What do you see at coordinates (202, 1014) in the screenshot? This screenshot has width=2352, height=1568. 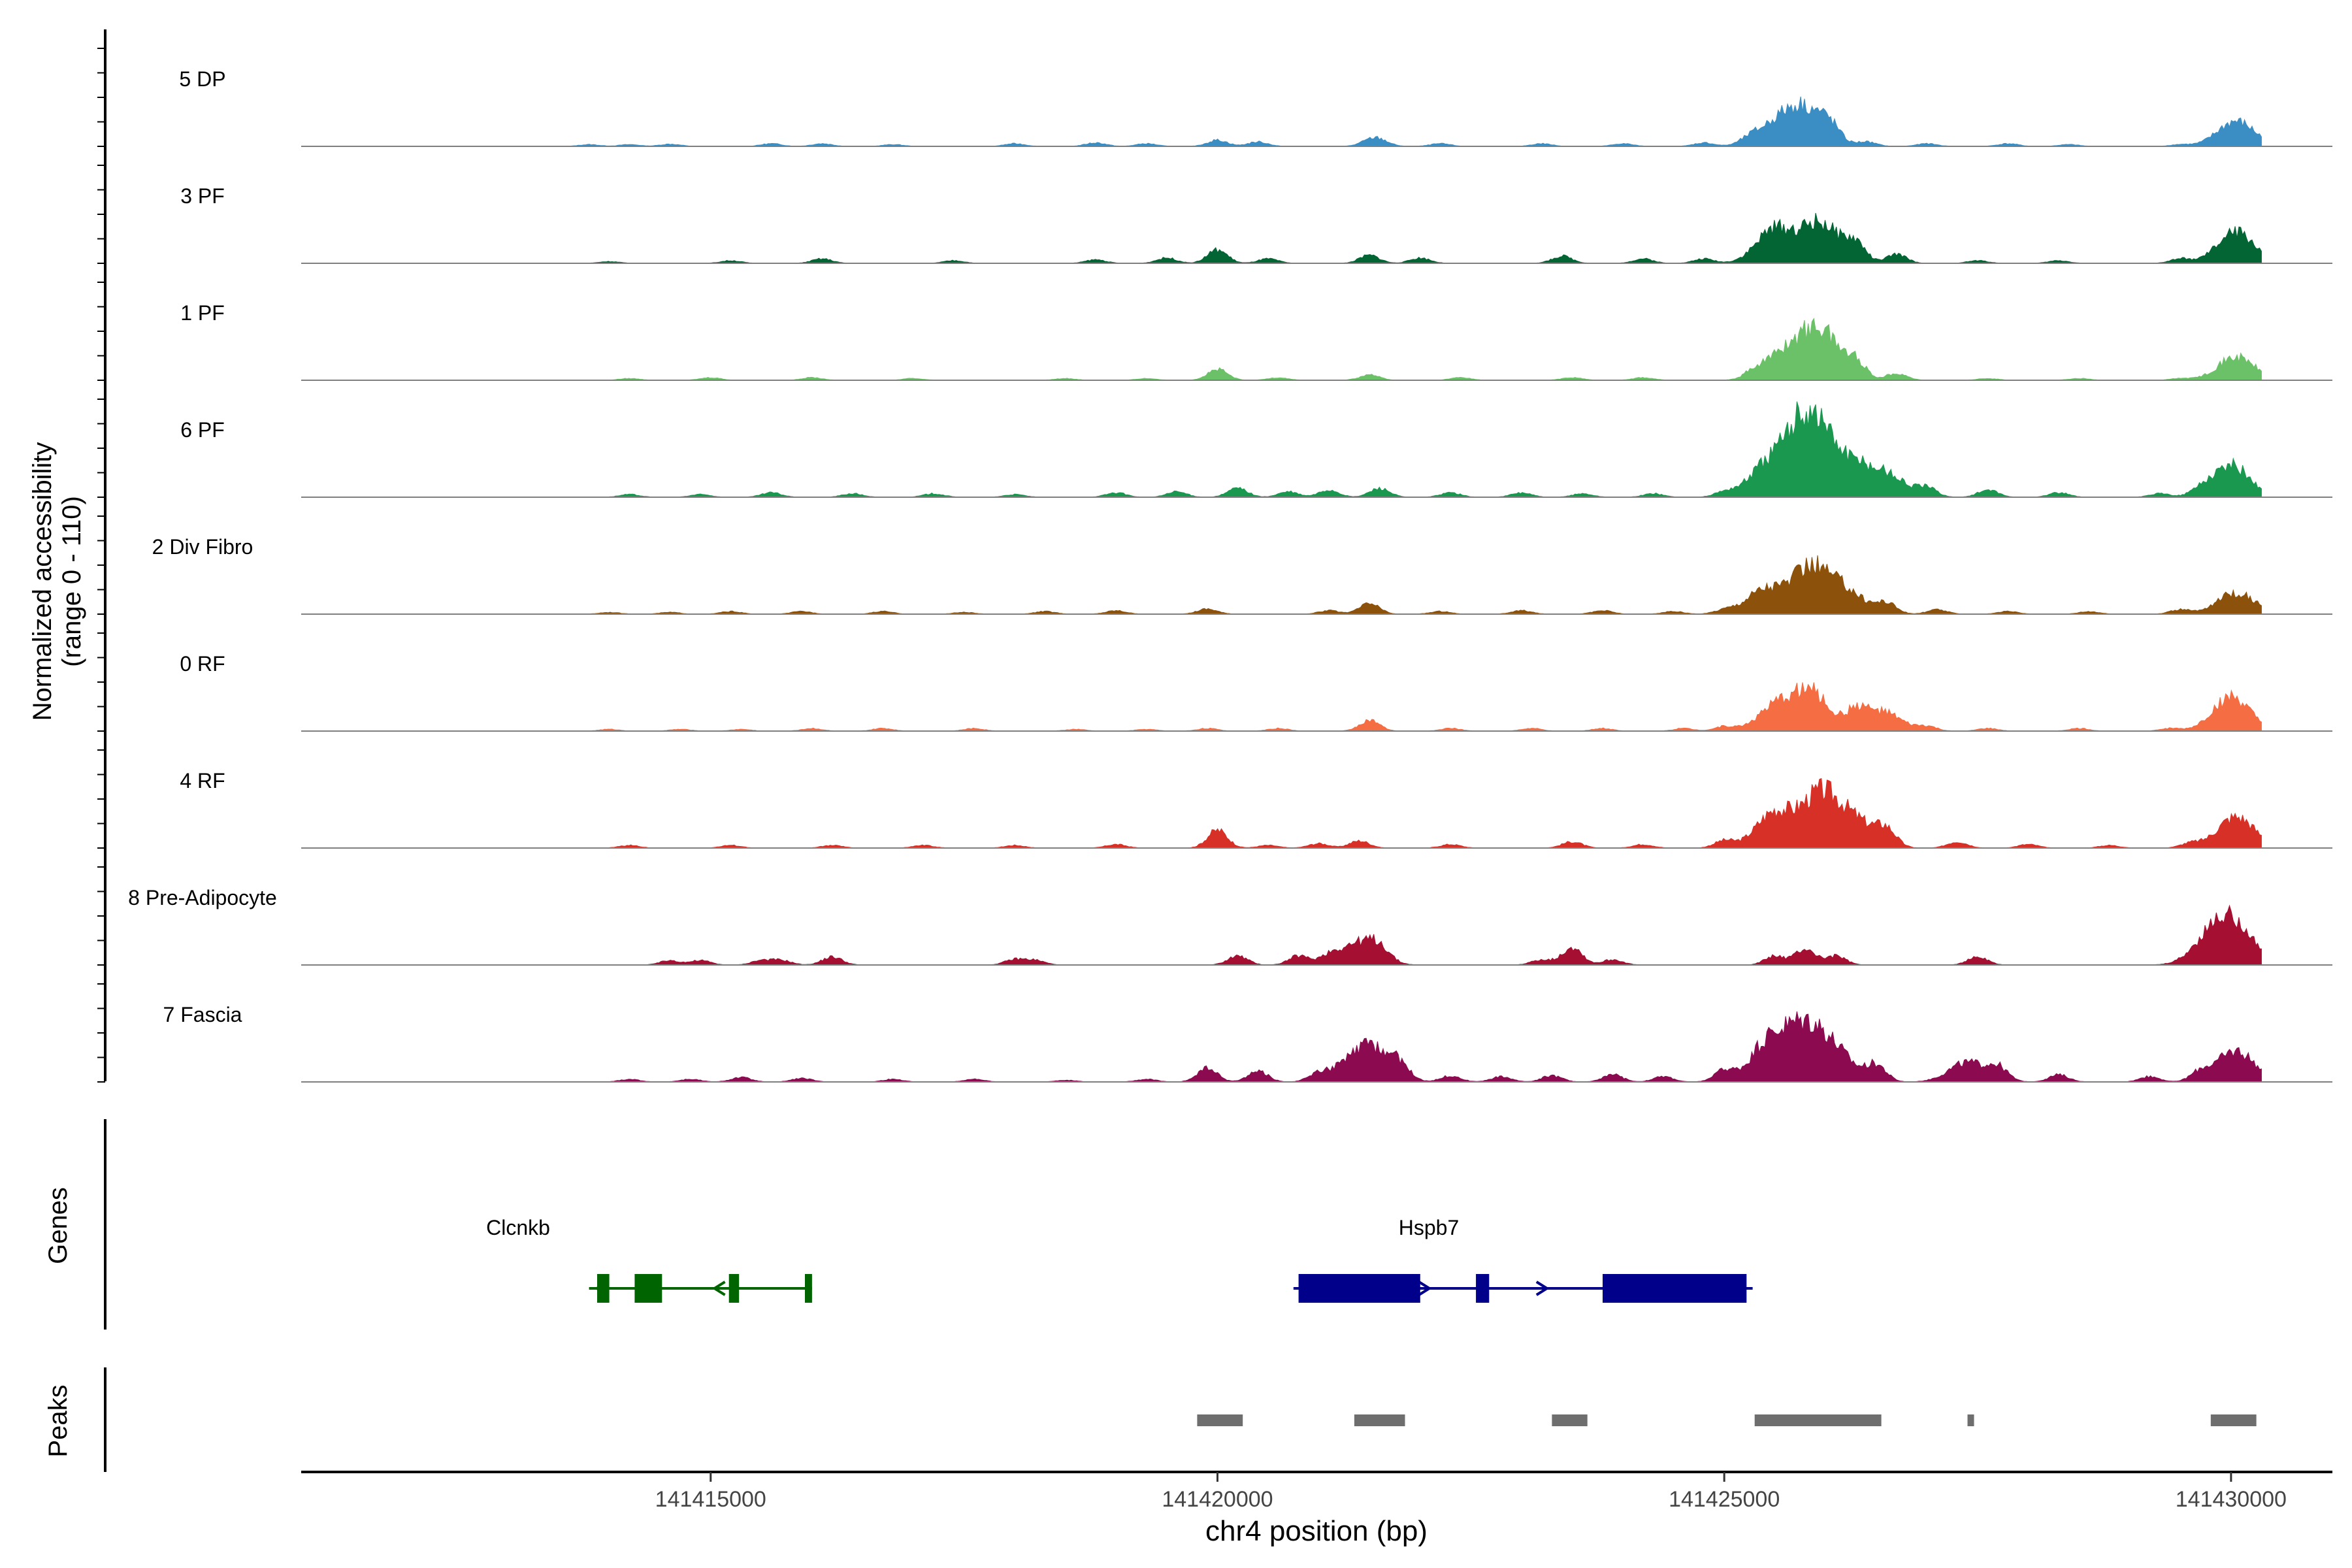 I see `track-label: 7 Fascia` at bounding box center [202, 1014].